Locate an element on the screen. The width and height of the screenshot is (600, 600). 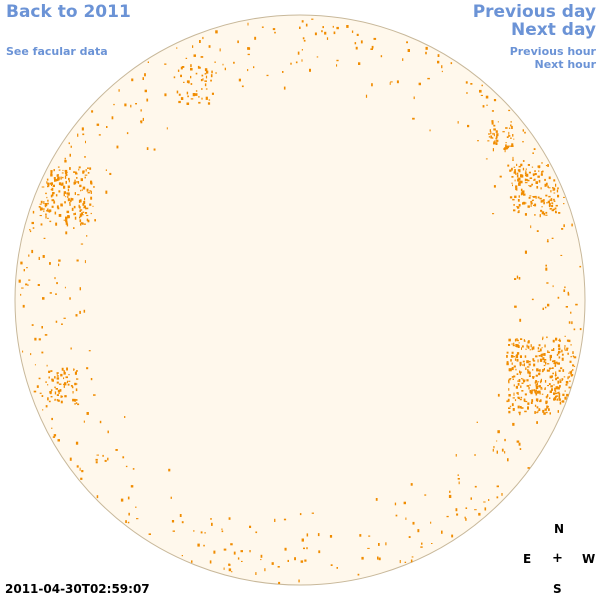
see-facular-data-link: See facular data is located at coordinates (57, 51).